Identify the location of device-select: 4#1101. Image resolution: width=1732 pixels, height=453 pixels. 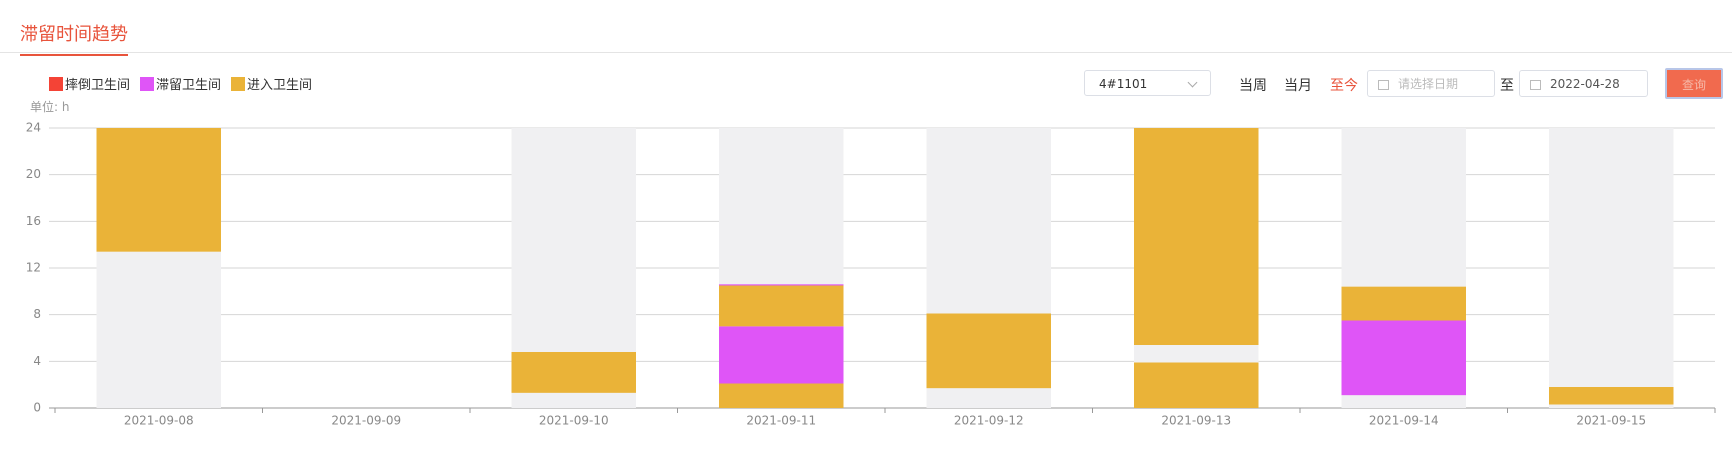
(1147, 83).